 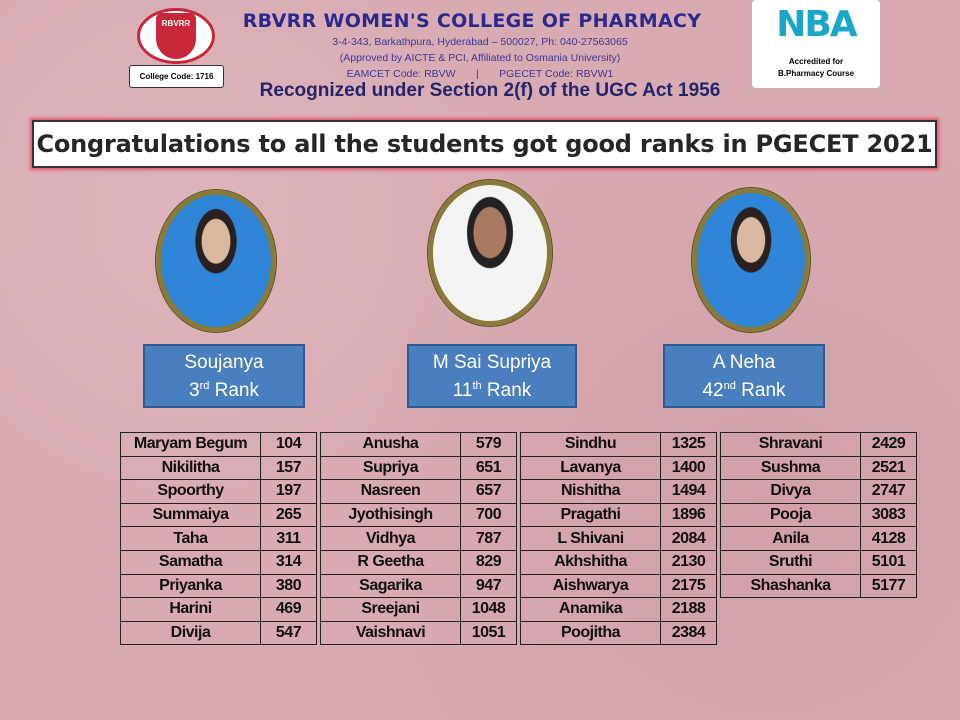 I want to click on student-rank: 2130, so click(x=688, y=562).